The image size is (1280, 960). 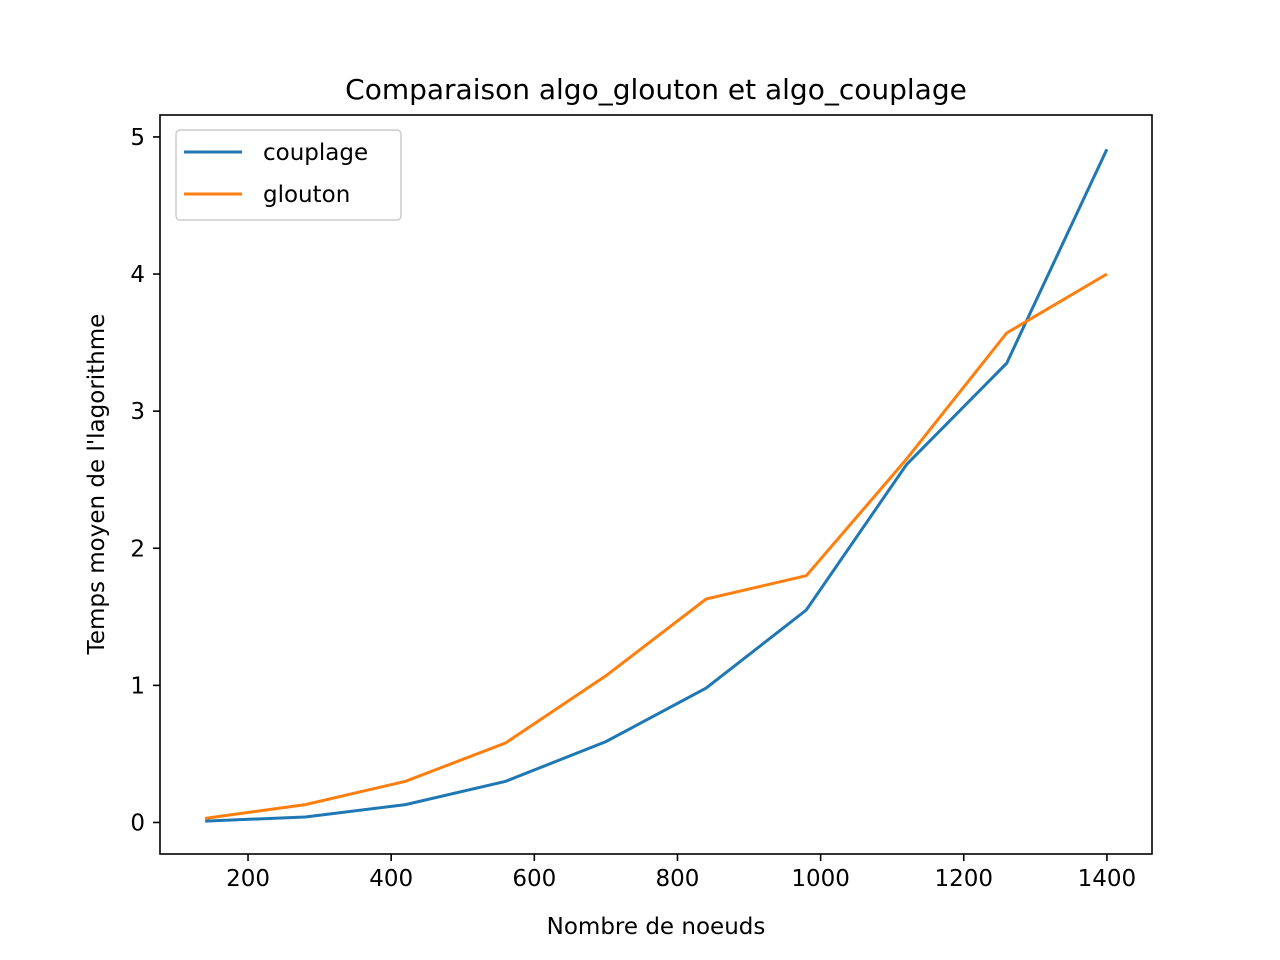 I want to click on y-tick-label-5: 5, so click(x=137, y=138).